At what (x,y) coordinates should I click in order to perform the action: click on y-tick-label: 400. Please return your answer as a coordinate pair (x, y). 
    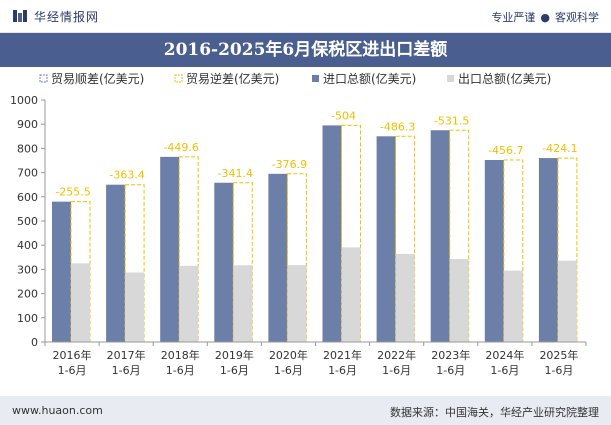
    Looking at the image, I should click on (27, 245).